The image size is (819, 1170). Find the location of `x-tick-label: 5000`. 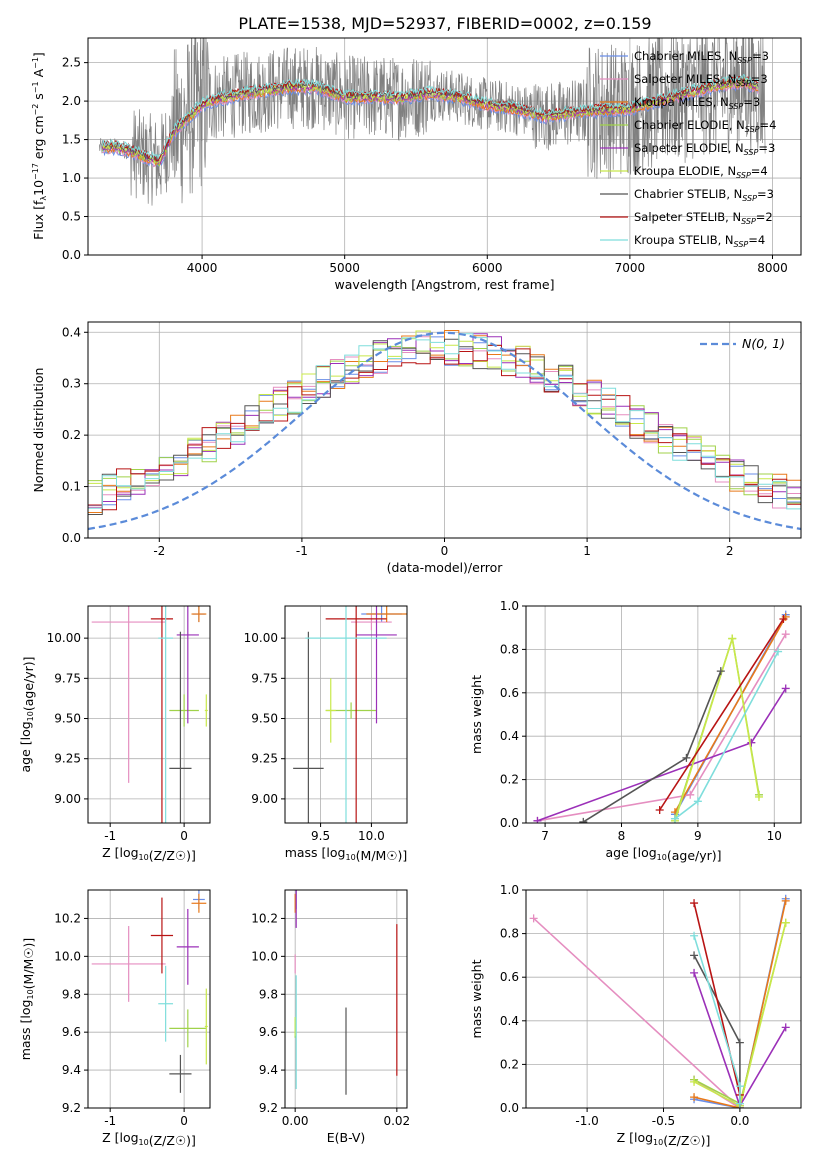

x-tick-label: 5000 is located at coordinates (344, 268).